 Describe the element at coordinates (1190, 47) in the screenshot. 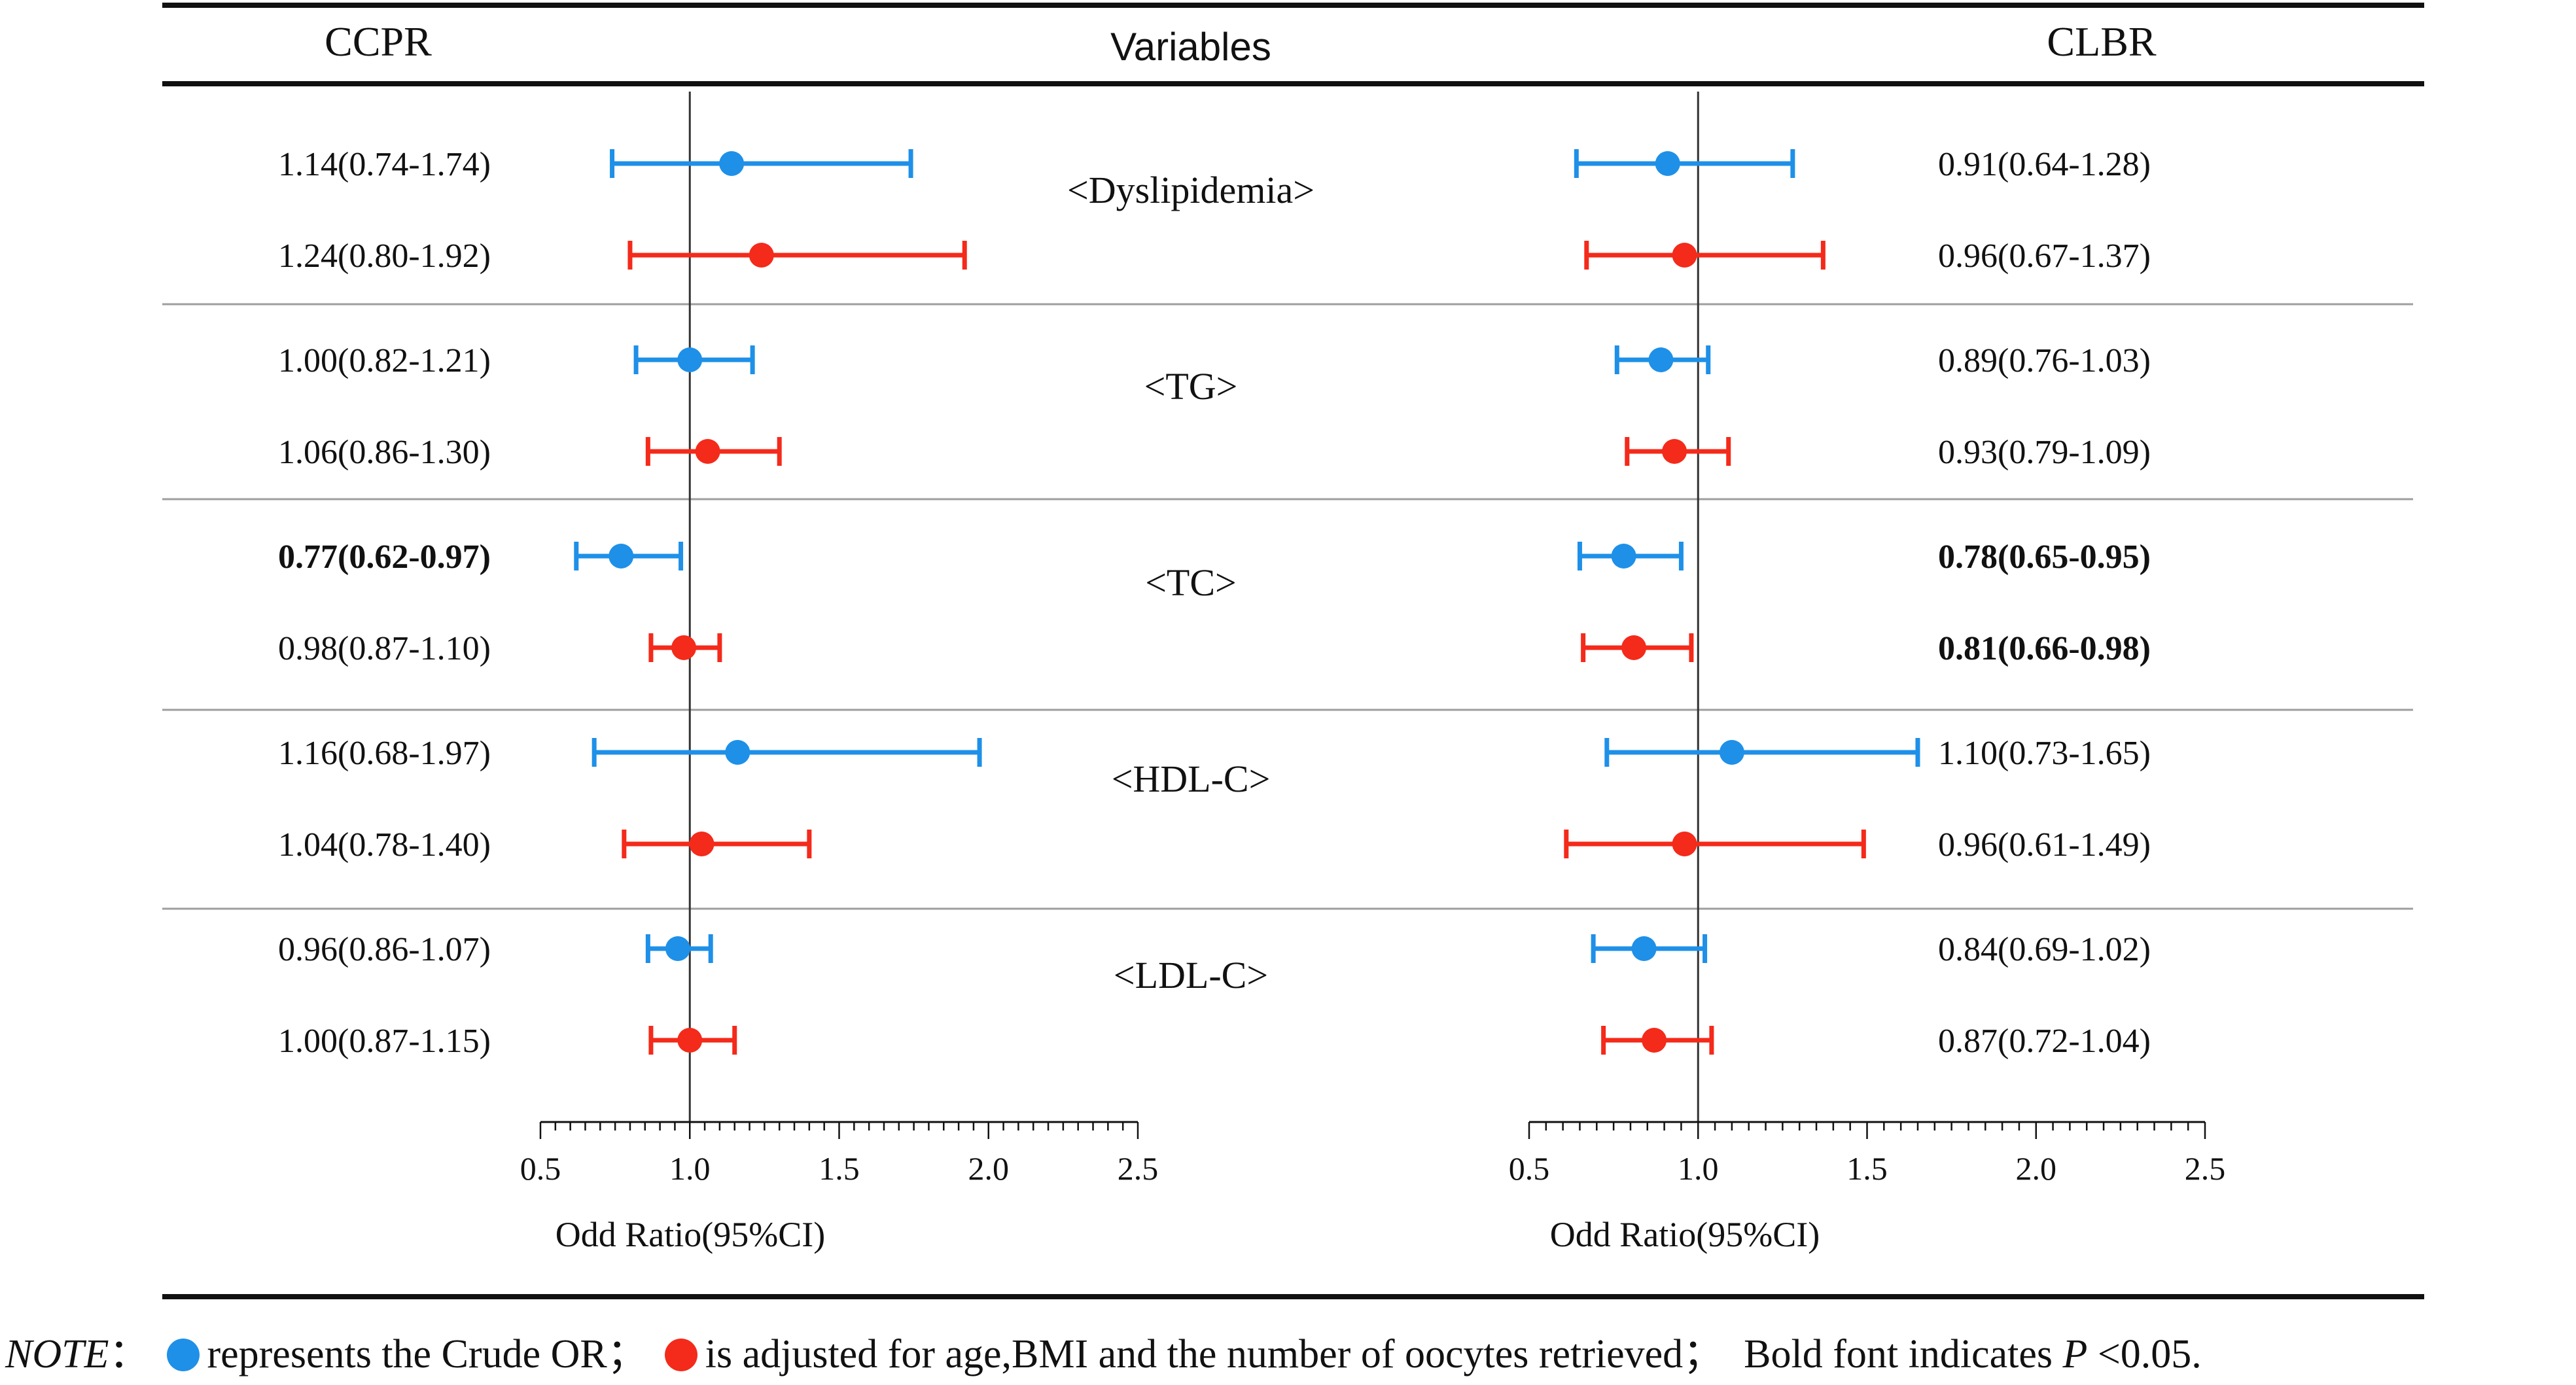

I see `header-variables: Variables` at that location.